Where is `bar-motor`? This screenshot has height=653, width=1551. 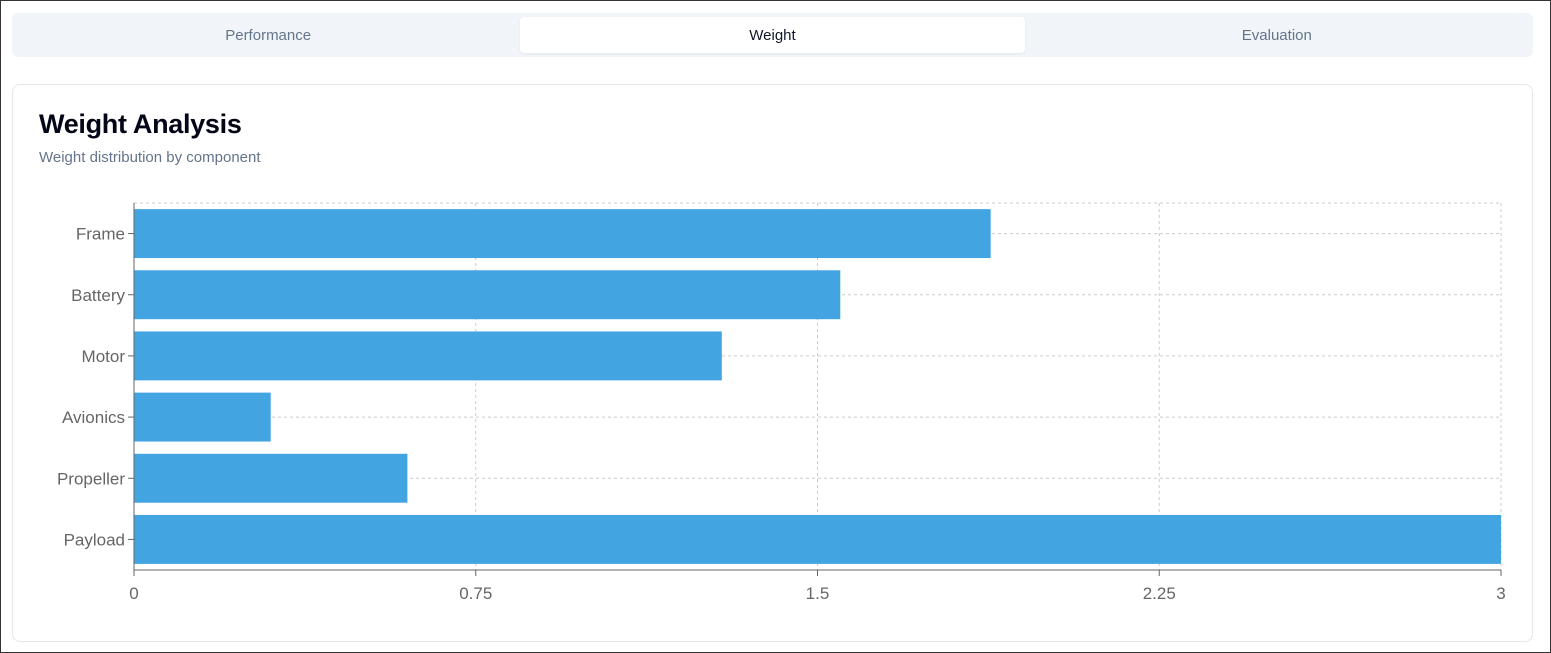
bar-motor is located at coordinates (428, 356).